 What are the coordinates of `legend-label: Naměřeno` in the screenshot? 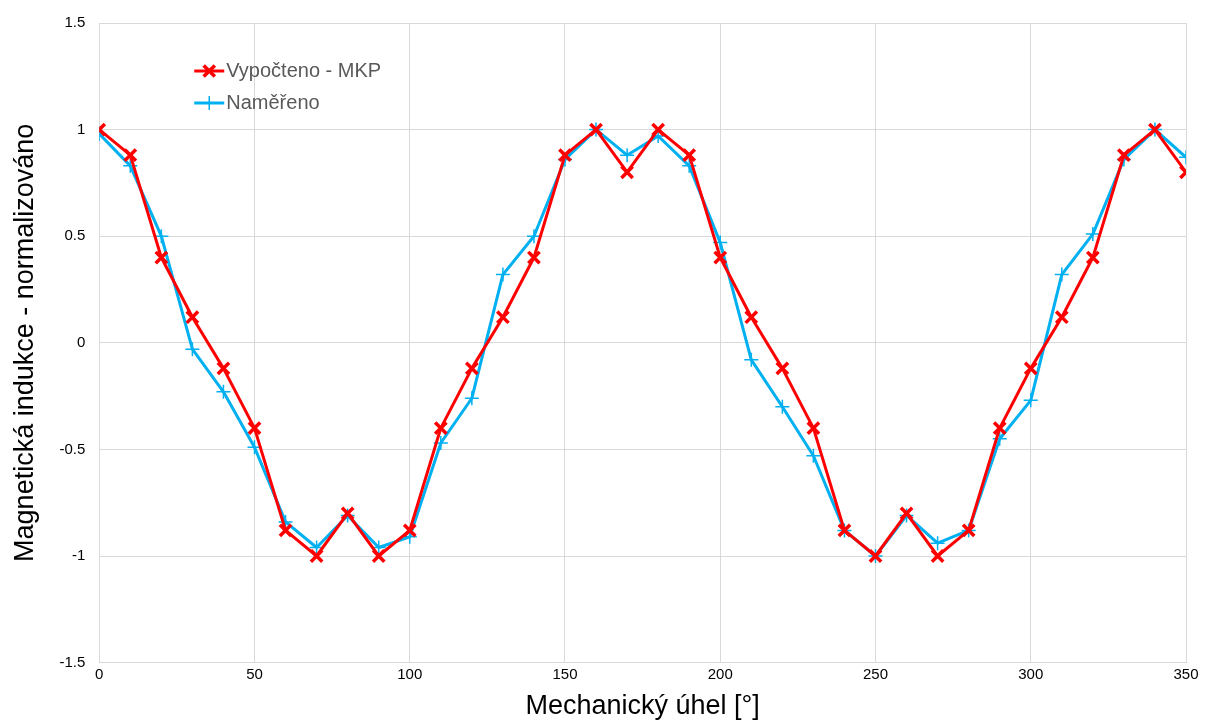 It's located at (273, 101).